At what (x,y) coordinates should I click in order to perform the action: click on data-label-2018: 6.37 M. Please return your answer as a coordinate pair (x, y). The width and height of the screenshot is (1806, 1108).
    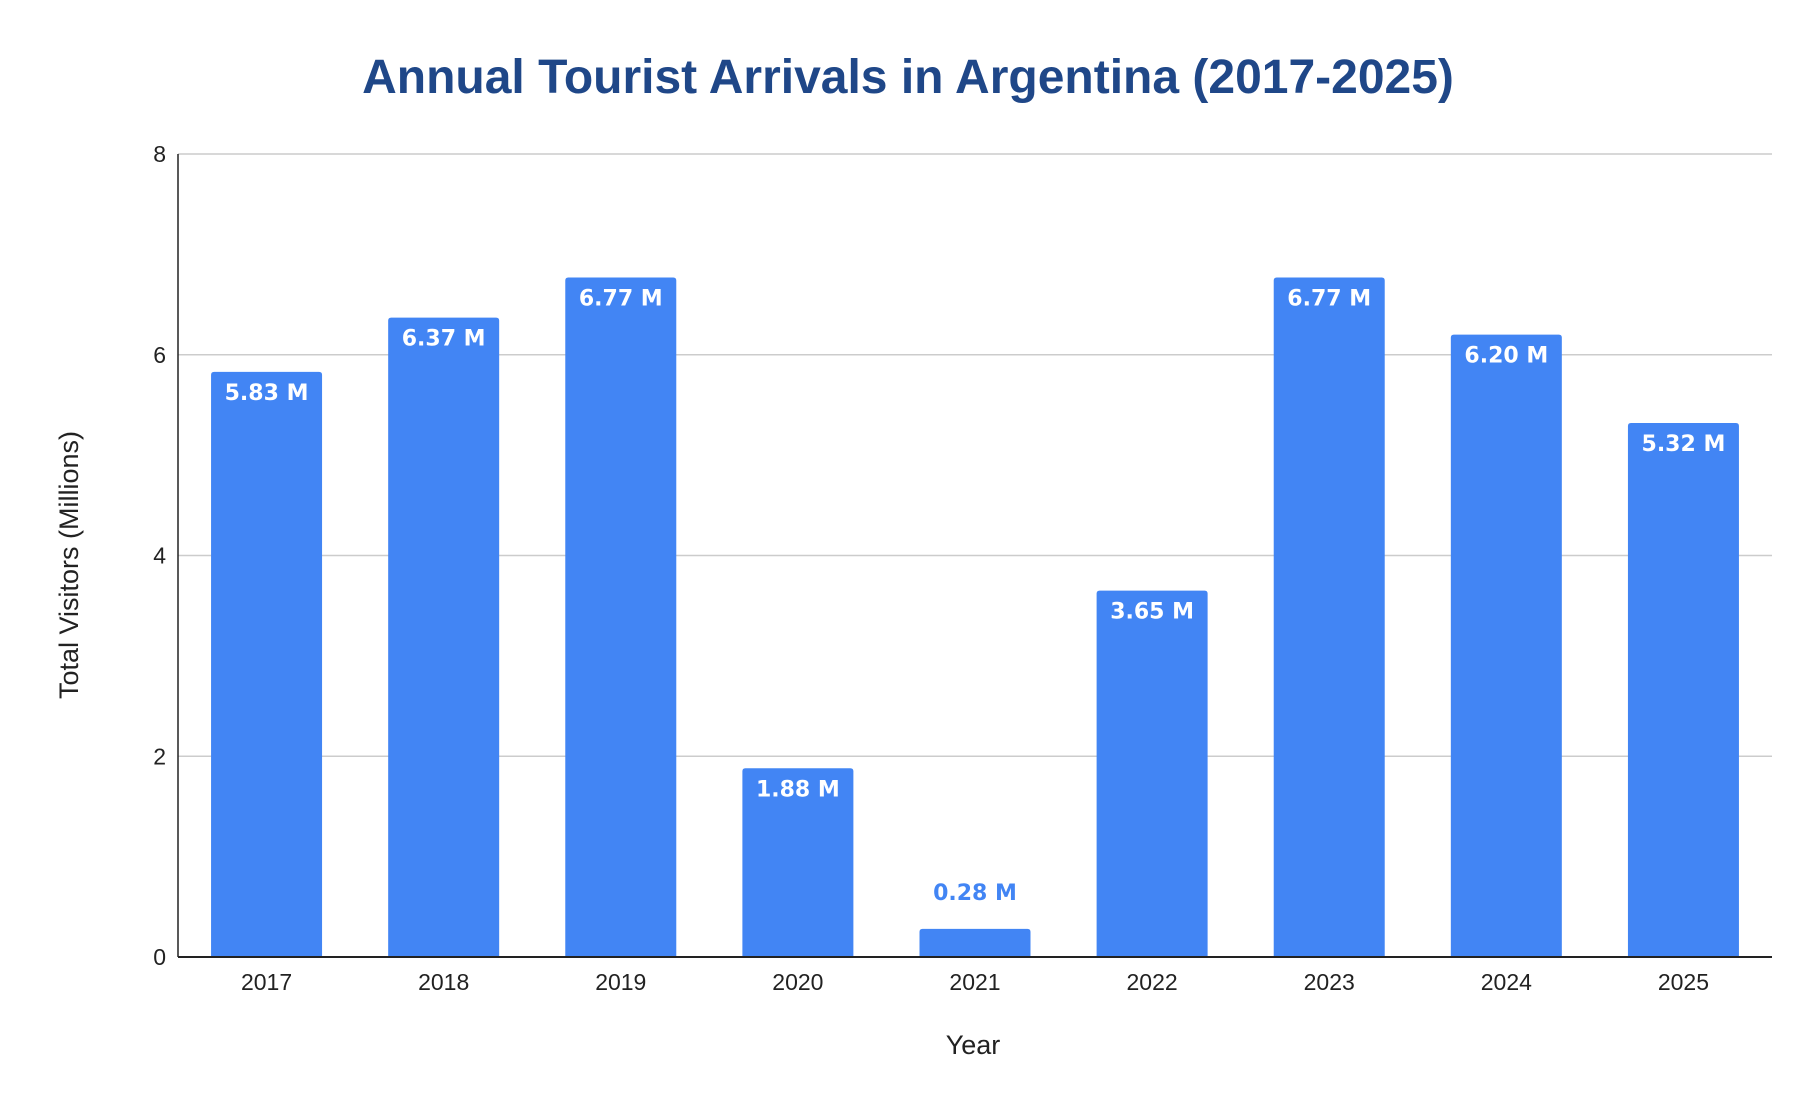
    Looking at the image, I should click on (444, 339).